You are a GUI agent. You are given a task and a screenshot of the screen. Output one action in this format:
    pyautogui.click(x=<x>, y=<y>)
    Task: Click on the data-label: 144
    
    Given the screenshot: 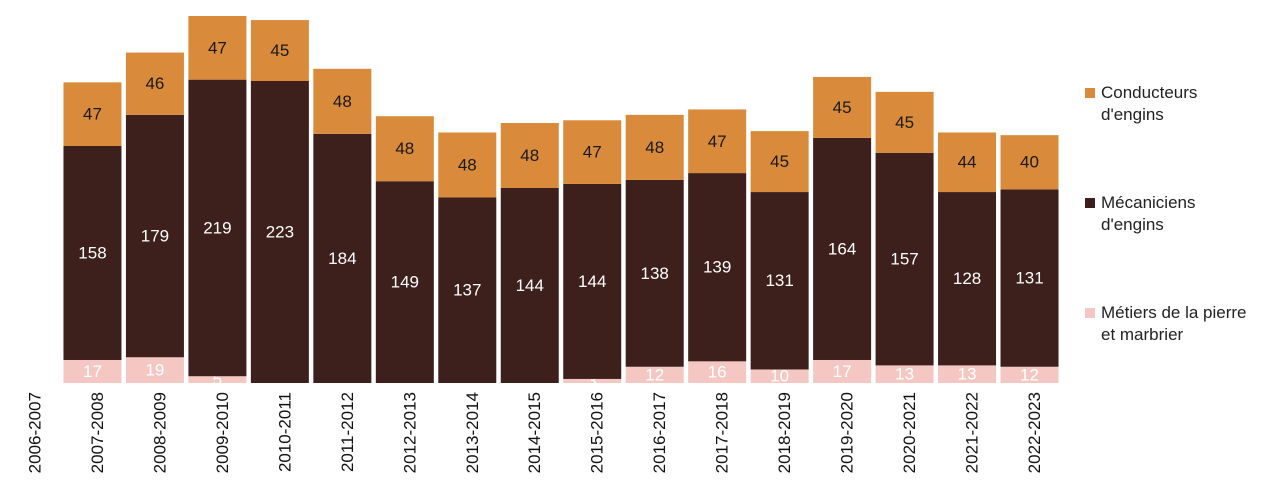 What is the action you would take?
    pyautogui.click(x=592, y=281)
    